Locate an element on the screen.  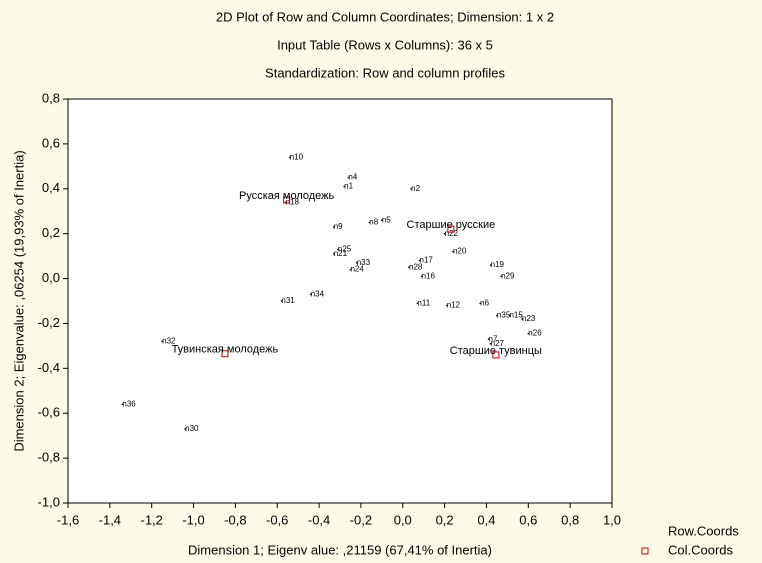
row-label: n35 is located at coordinates (504, 315).